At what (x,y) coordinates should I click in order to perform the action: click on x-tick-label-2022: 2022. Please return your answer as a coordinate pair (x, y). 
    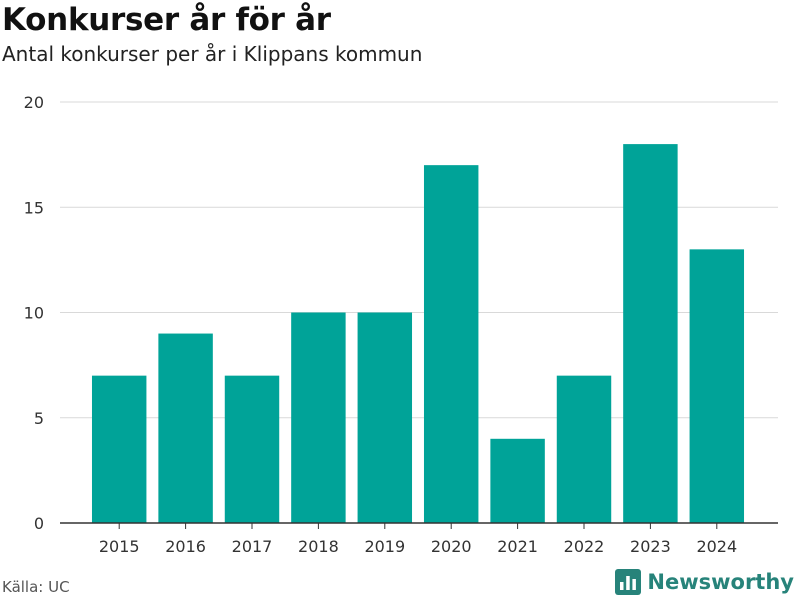
    Looking at the image, I should click on (584, 546).